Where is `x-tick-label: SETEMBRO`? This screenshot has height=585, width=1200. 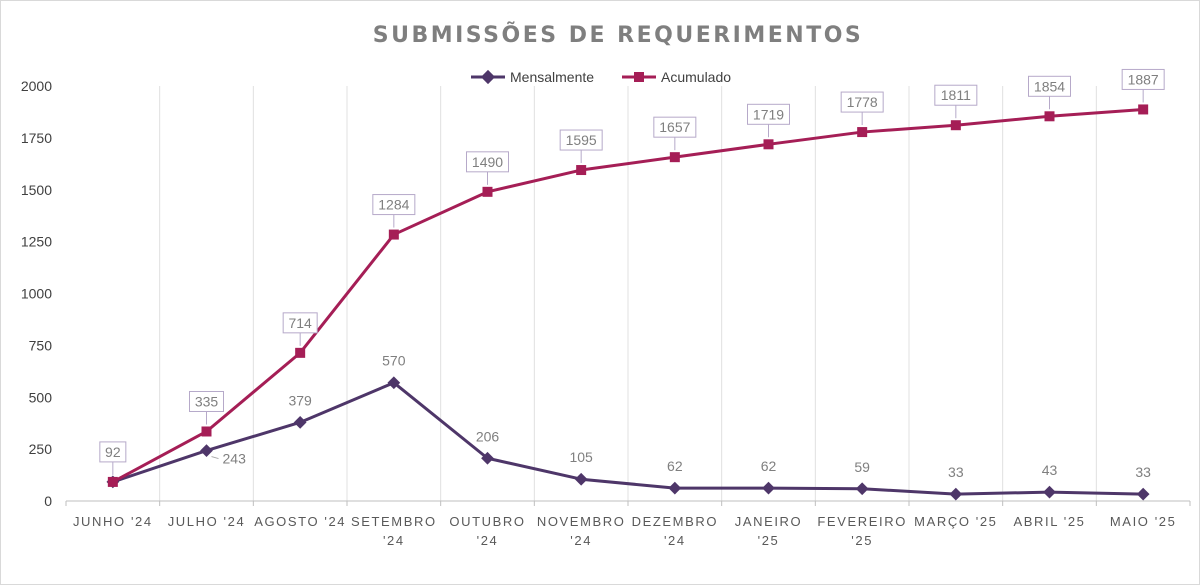
x-tick-label: SETEMBRO is located at coordinates (394, 521).